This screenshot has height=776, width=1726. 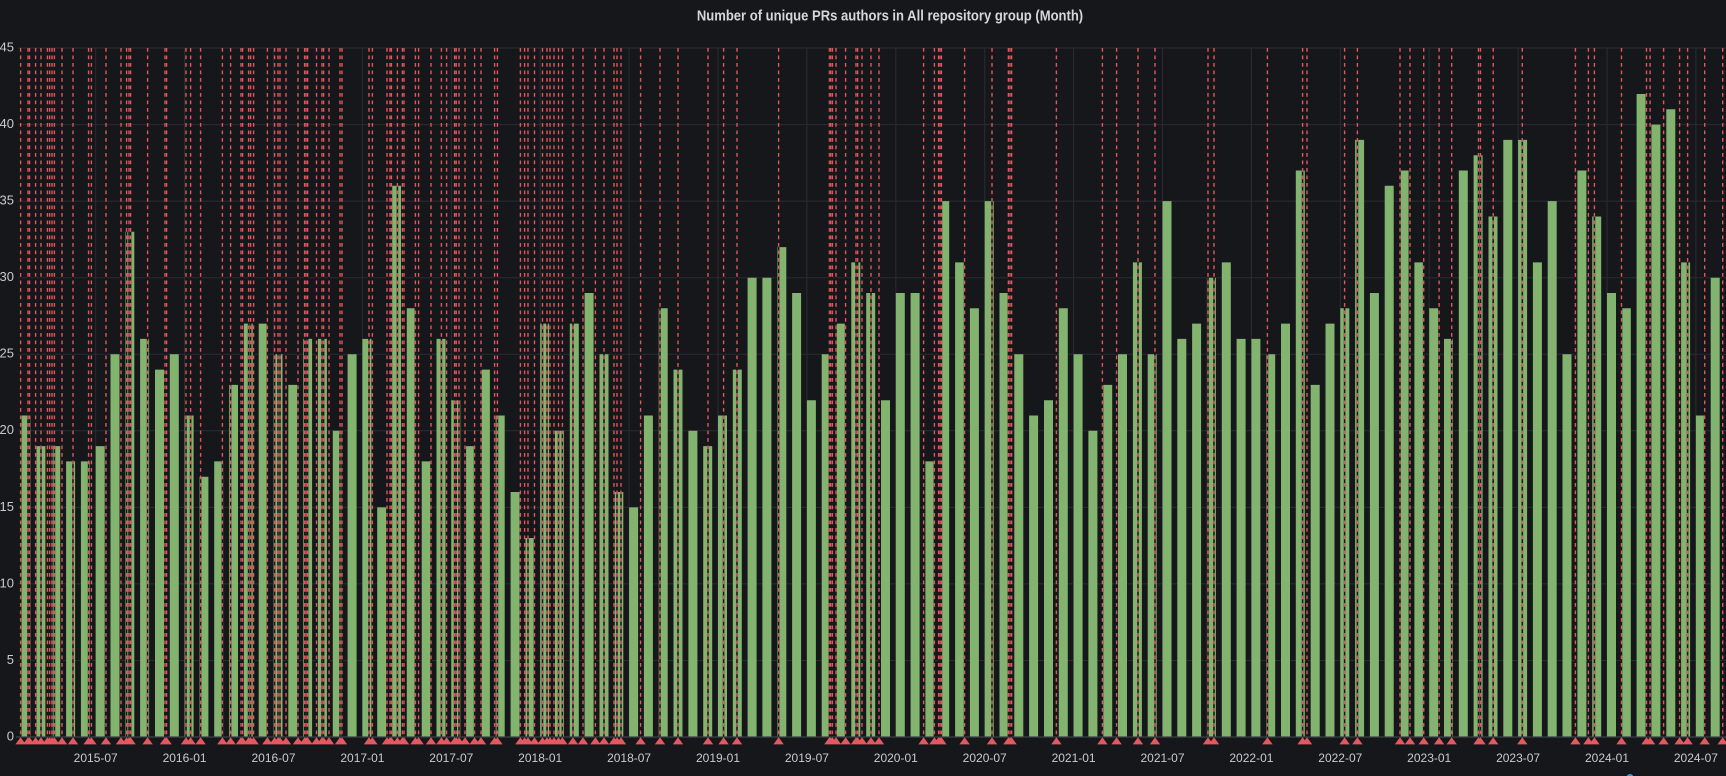 I want to click on svg-text: 2021-01, so click(x=1074, y=758).